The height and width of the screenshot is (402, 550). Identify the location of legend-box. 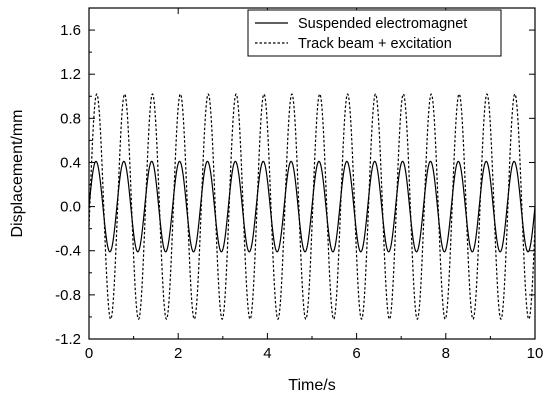
(374, 33).